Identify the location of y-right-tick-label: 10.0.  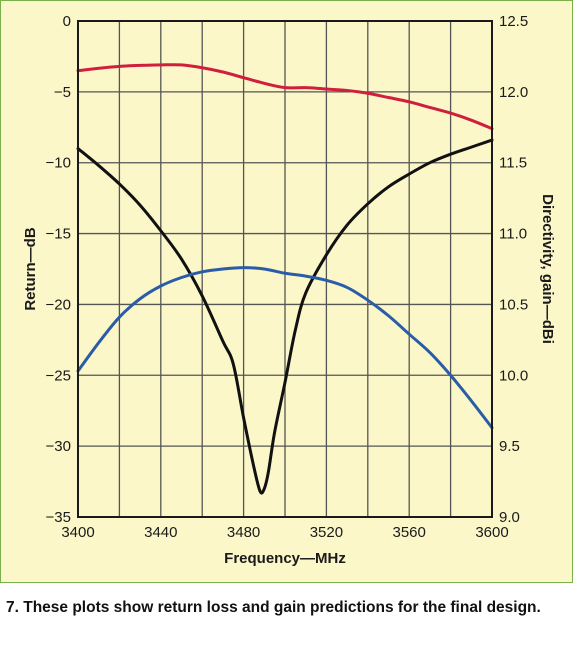
(513, 375).